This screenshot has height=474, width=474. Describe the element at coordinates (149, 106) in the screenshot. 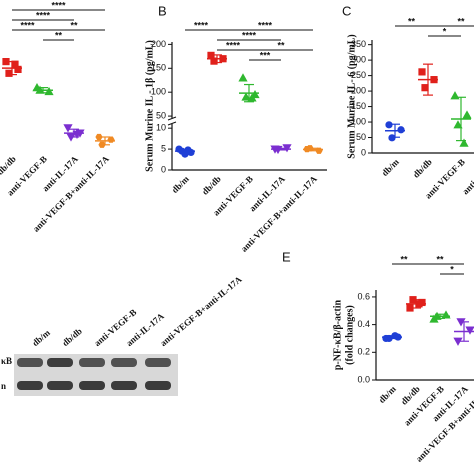

I see `y-axis-label: Serum Murine IL - 1β (pg/mL)` at that location.